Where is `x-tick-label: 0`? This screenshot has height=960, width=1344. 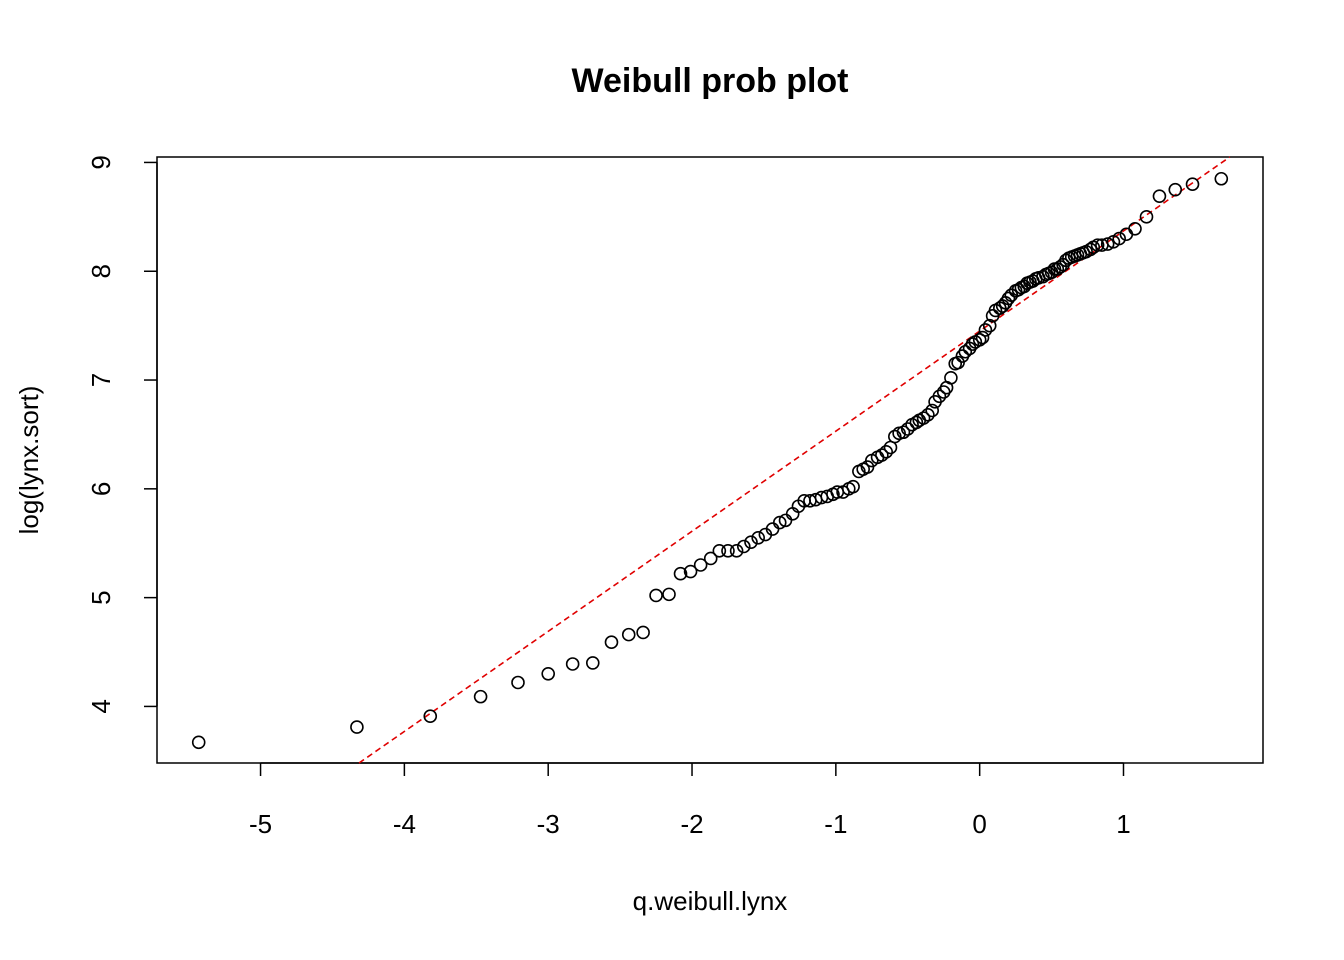 x-tick-label: 0 is located at coordinates (979, 824).